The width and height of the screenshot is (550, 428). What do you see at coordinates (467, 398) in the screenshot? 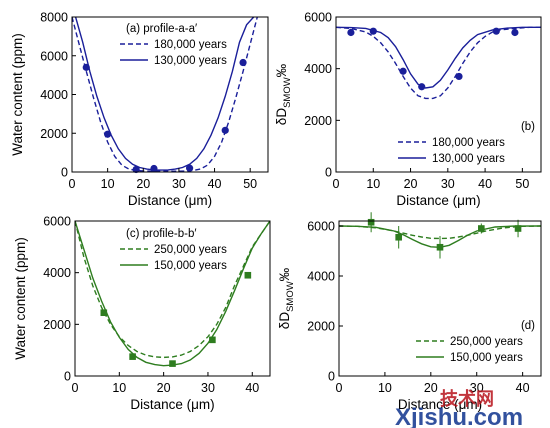
I see `watermark-cn: 技术网` at bounding box center [467, 398].